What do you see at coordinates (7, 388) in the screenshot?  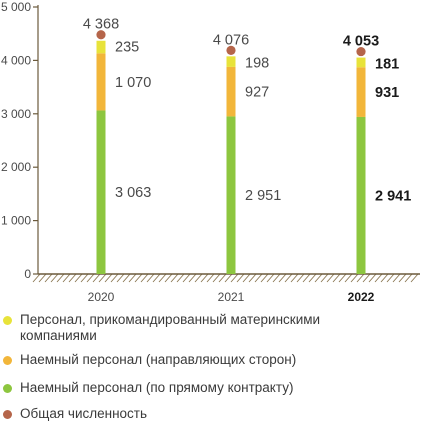 I see `legend-marker-direct` at bounding box center [7, 388].